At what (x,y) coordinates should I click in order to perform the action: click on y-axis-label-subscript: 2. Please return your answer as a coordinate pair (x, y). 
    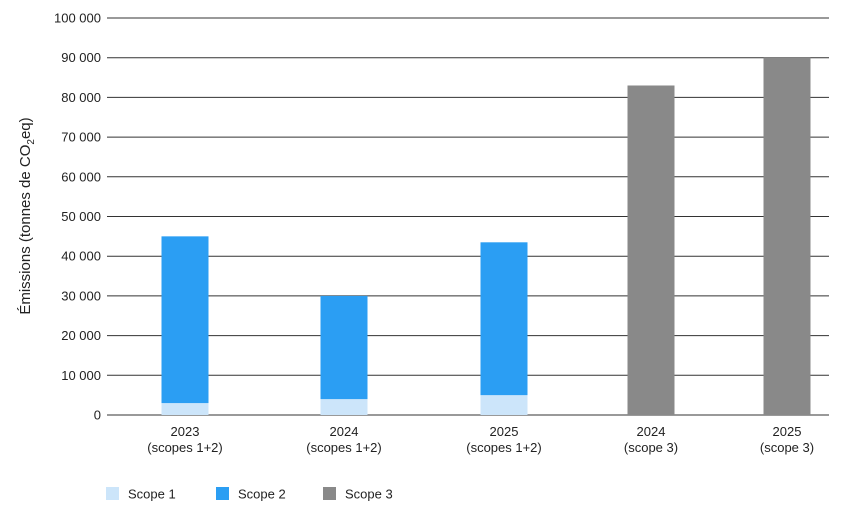
    Looking at the image, I should click on (31, 142).